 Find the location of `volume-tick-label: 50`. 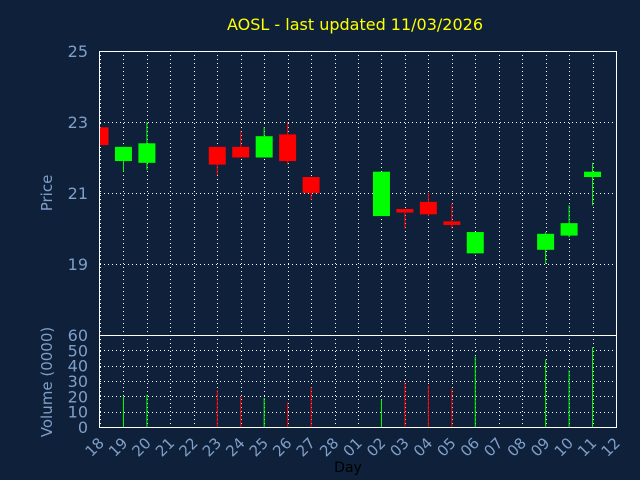

volume-tick-label: 50 is located at coordinates (78, 350).